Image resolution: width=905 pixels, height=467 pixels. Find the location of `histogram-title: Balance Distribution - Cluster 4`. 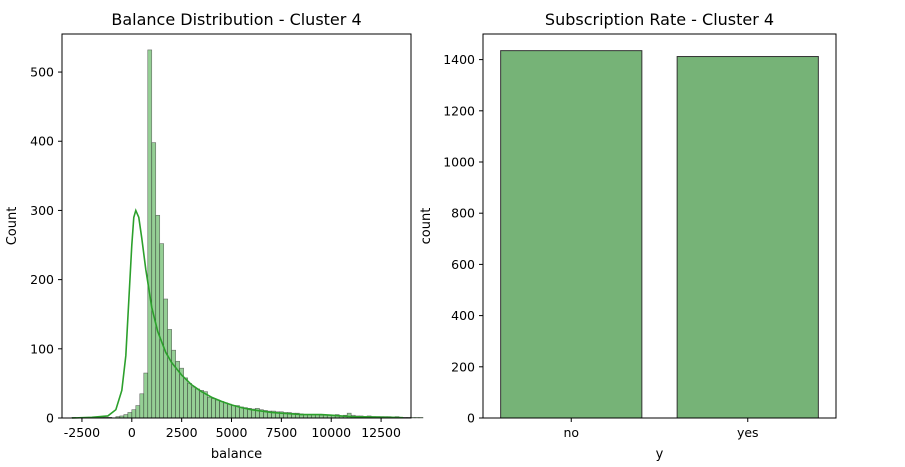

histogram-title: Balance Distribution - Cluster 4 is located at coordinates (236, 19).